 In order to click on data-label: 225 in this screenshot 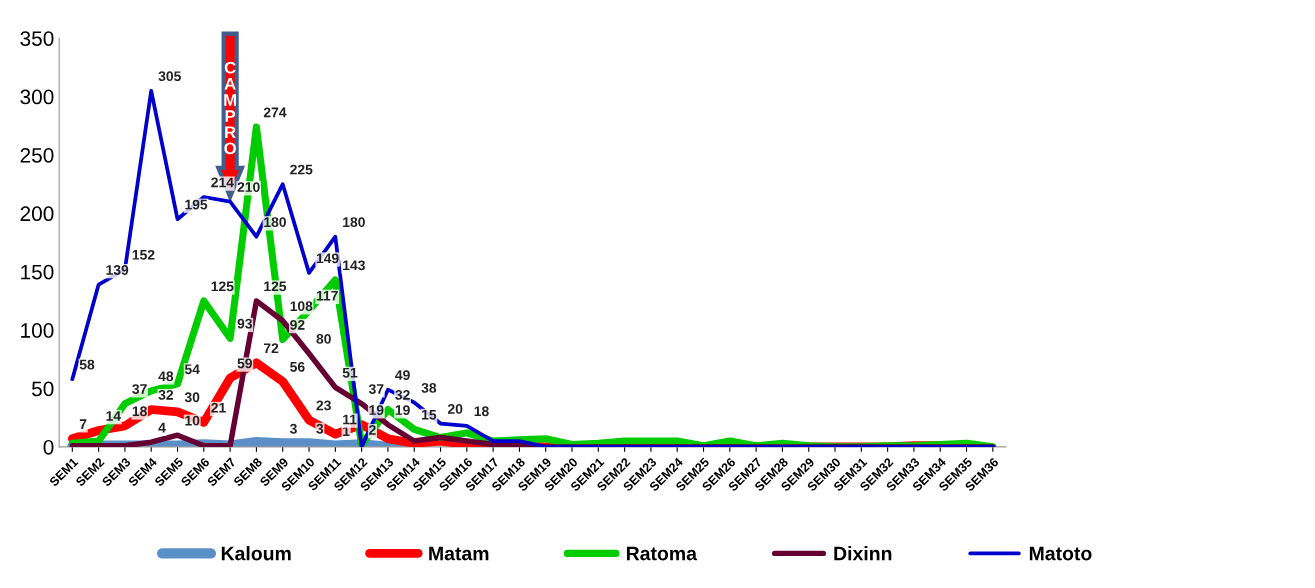, I will do `click(301, 169)`.